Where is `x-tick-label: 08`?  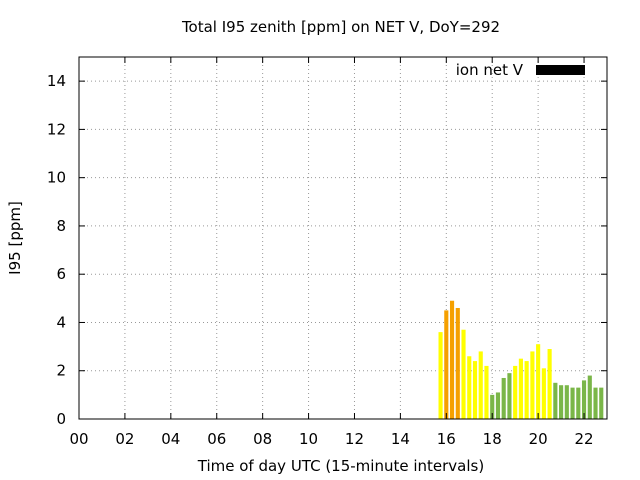
x-tick-label: 08 is located at coordinates (262, 439).